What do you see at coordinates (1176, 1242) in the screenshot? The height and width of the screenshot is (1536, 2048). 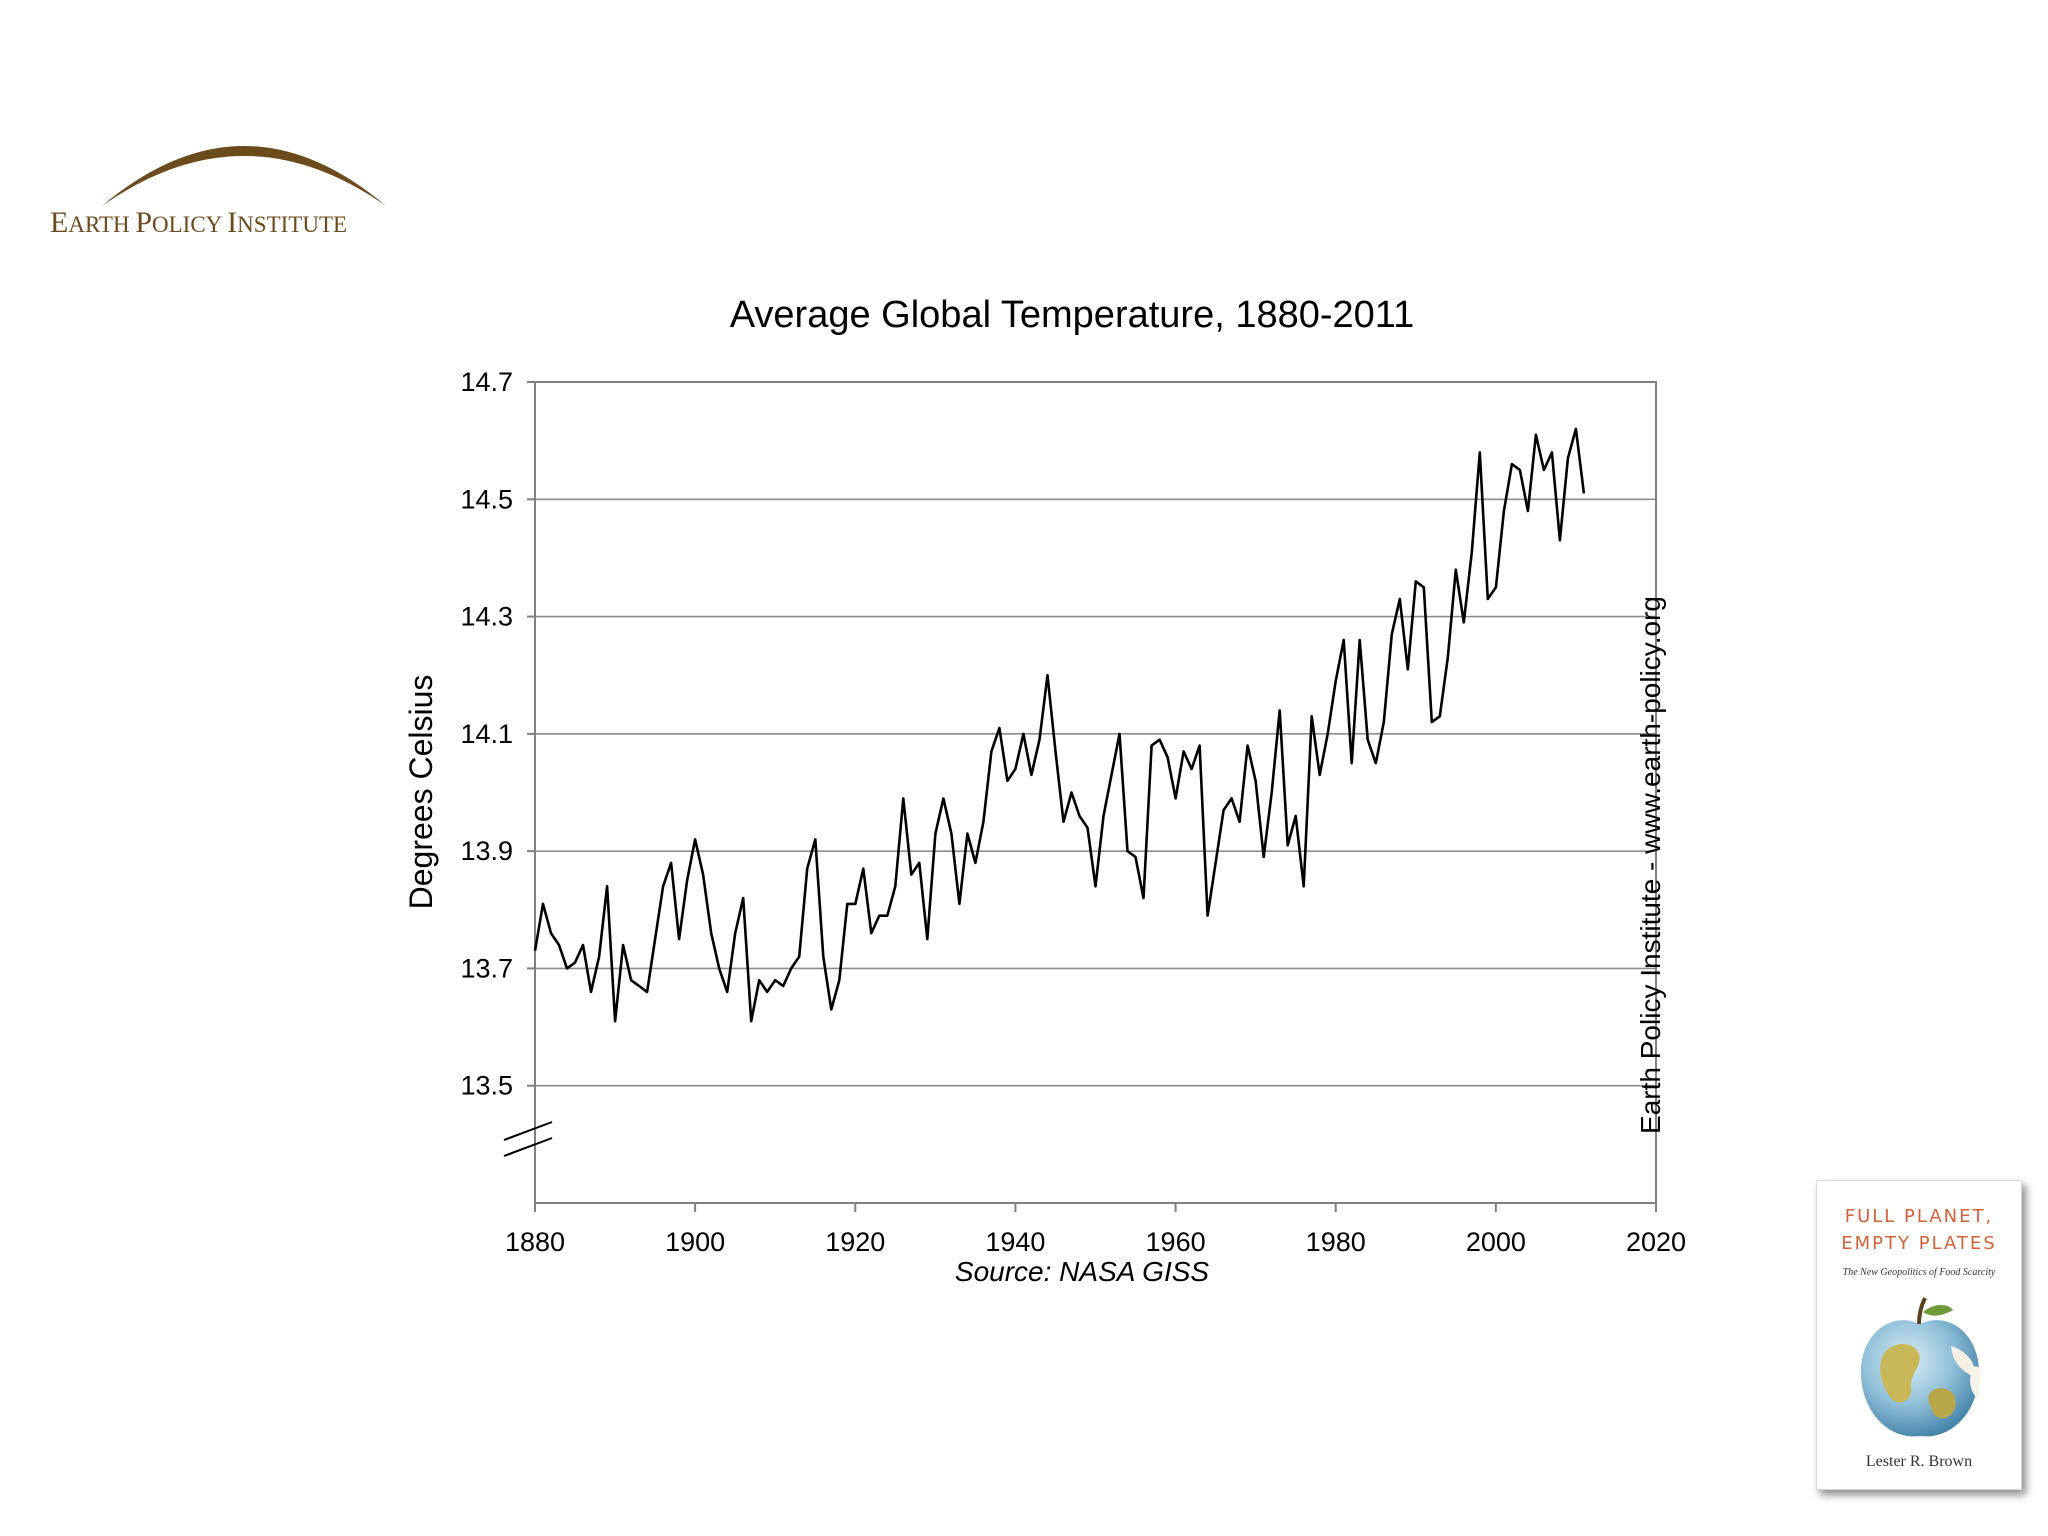 I see `x-tick-label: 1960` at bounding box center [1176, 1242].